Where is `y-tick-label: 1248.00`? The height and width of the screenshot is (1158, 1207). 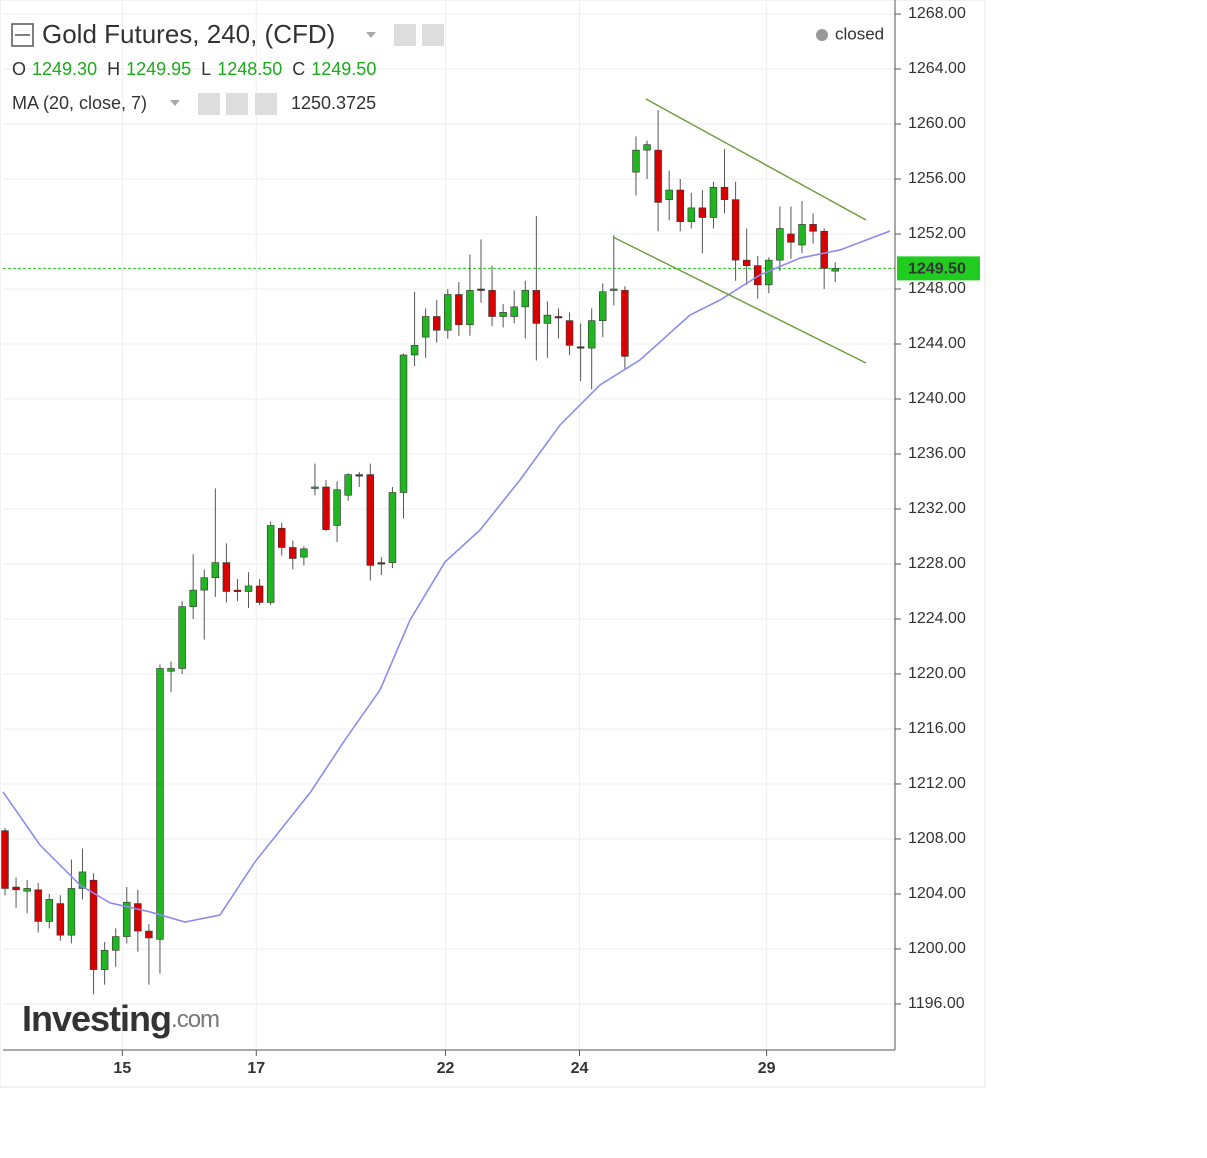
y-tick-label: 1248.00 is located at coordinates (937, 288).